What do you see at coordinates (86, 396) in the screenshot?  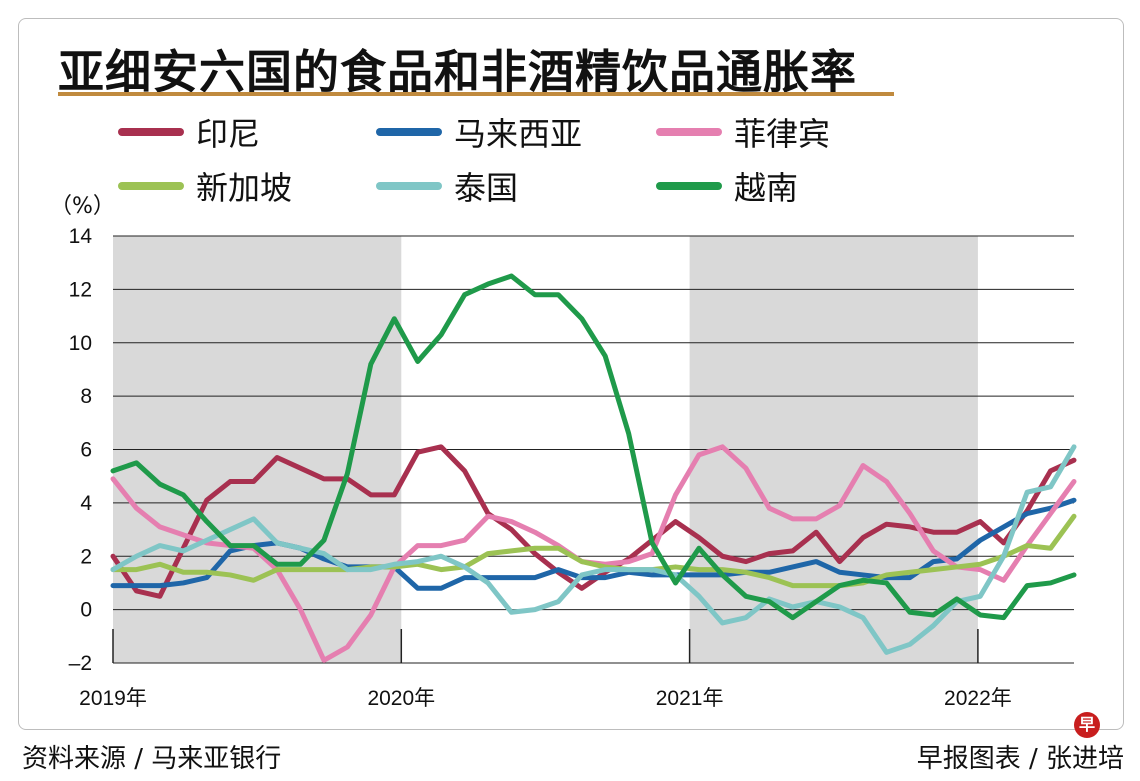 I see `y-tick-label: 8` at bounding box center [86, 396].